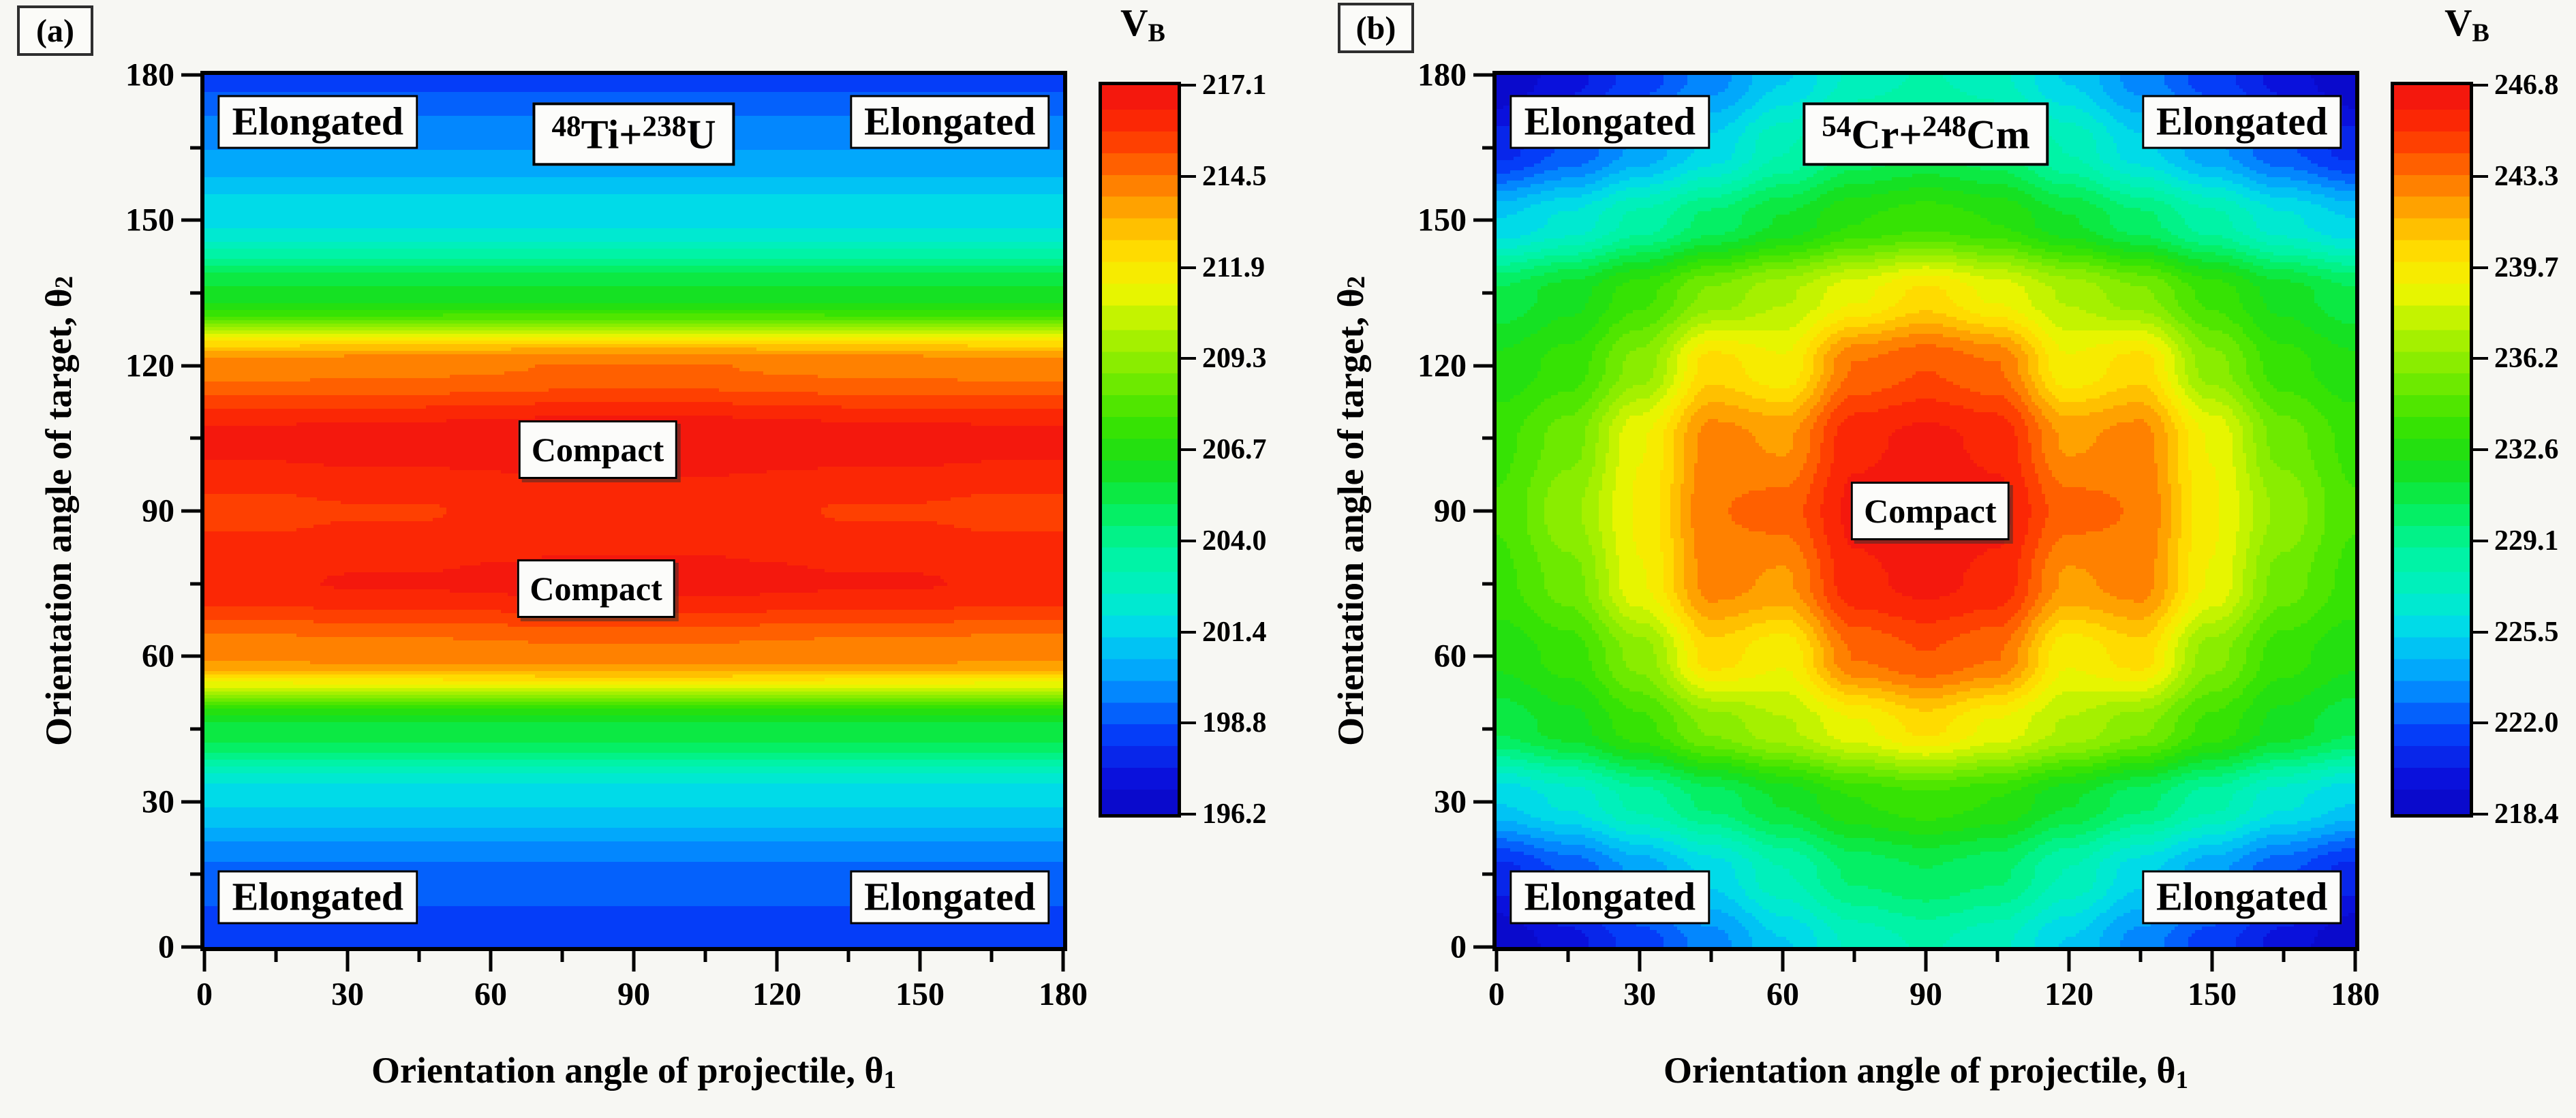 The width and height of the screenshot is (2576, 1118). I want to click on y-tick-label: 120, so click(149, 366).